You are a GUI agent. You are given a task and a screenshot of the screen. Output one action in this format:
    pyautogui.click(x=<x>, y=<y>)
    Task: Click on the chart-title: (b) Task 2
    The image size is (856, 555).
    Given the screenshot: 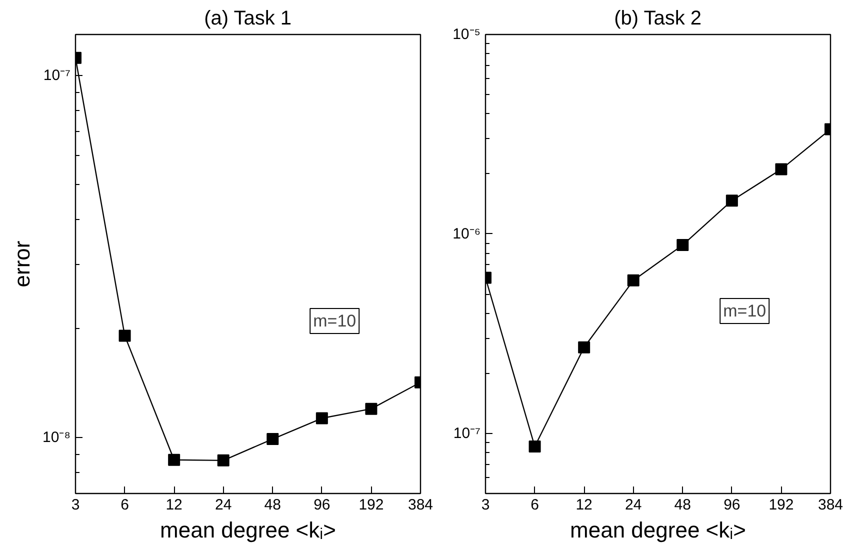 What is the action you would take?
    pyautogui.click(x=658, y=19)
    